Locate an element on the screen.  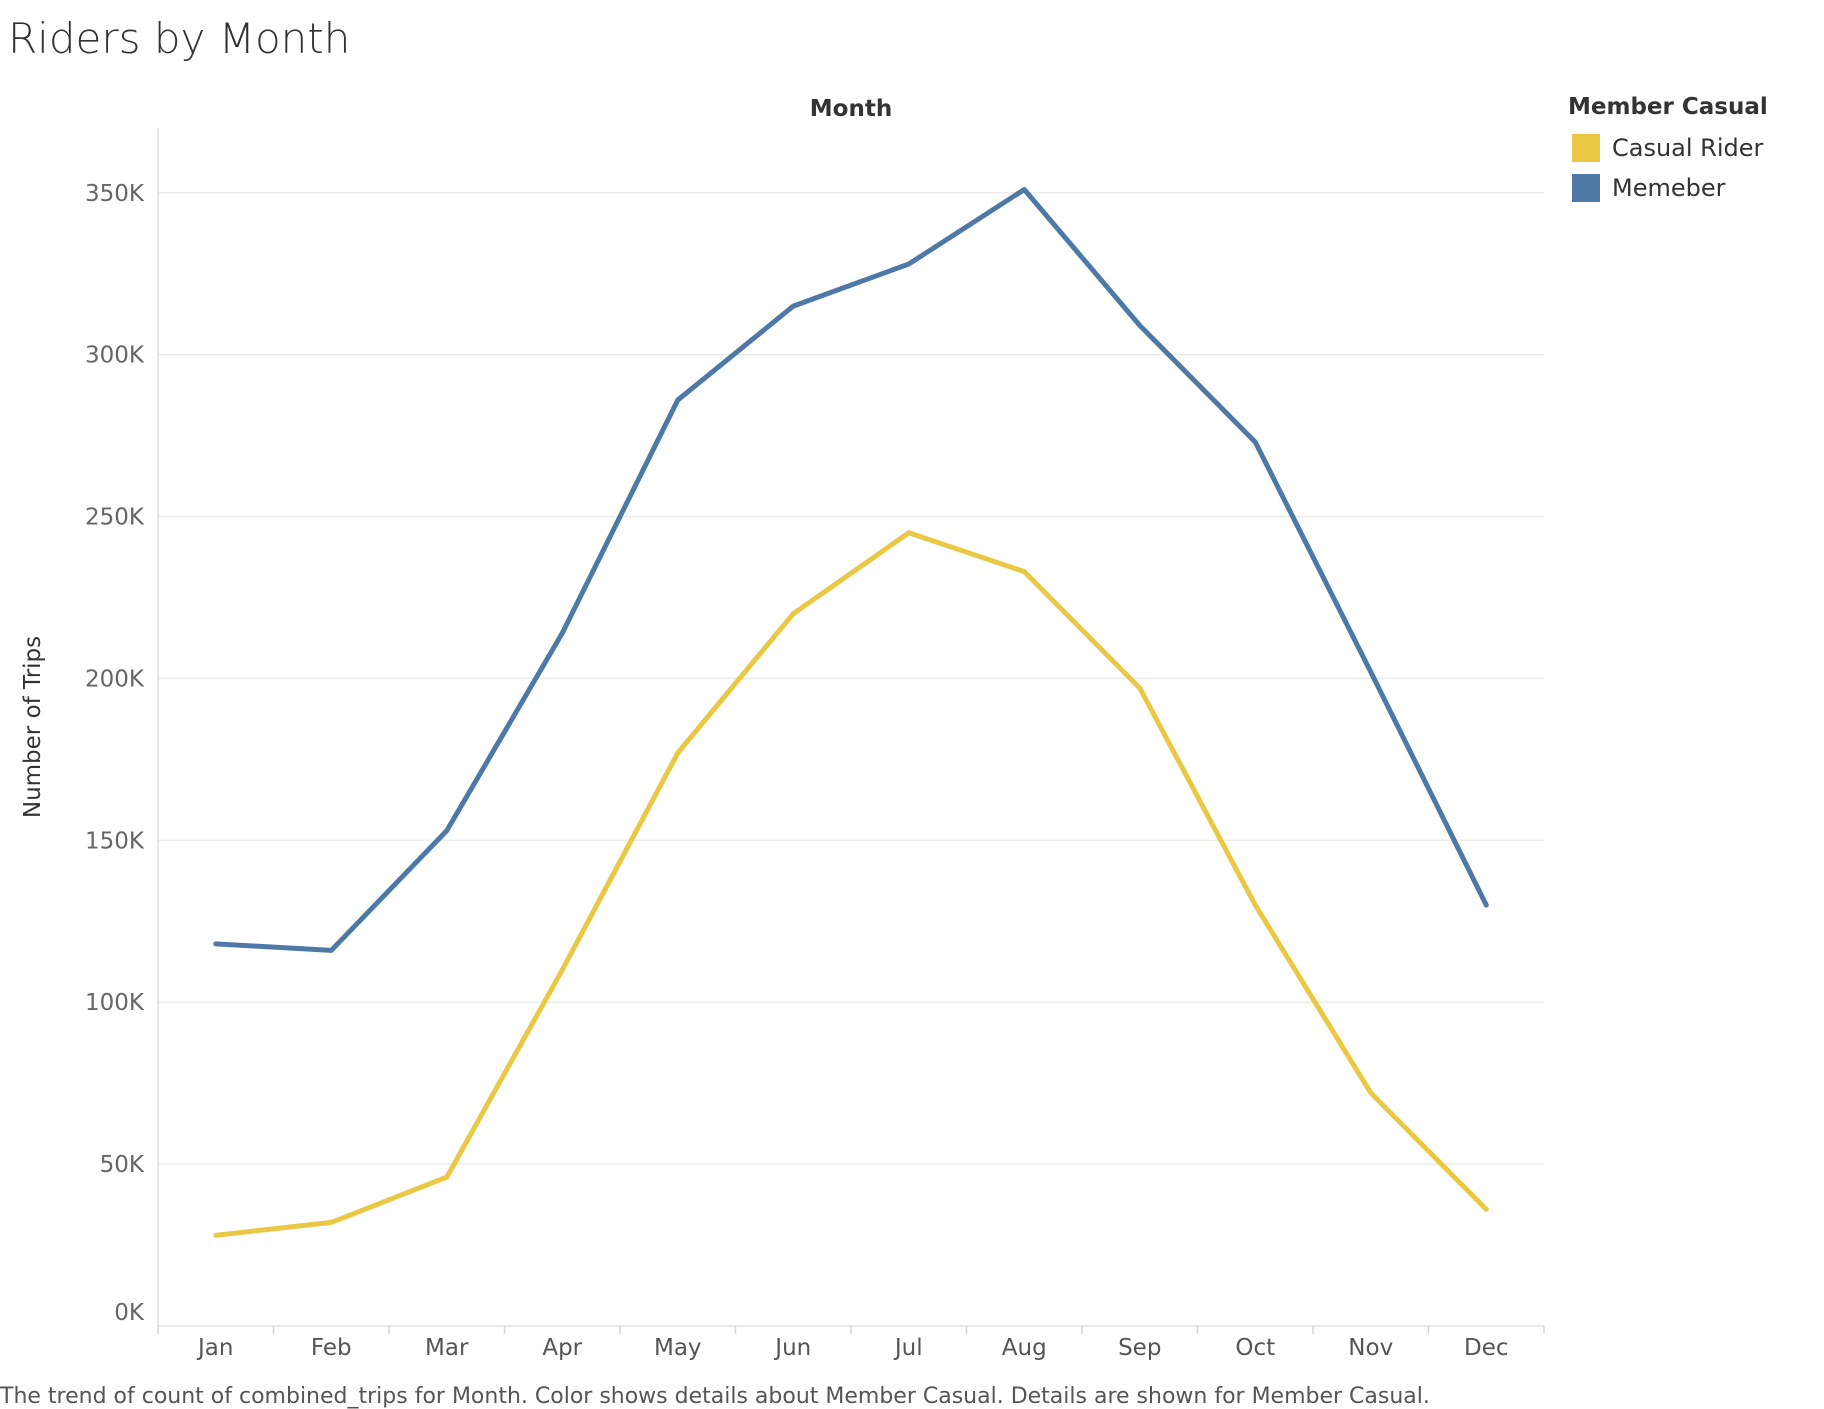
column-header: Month is located at coordinates (851, 109).